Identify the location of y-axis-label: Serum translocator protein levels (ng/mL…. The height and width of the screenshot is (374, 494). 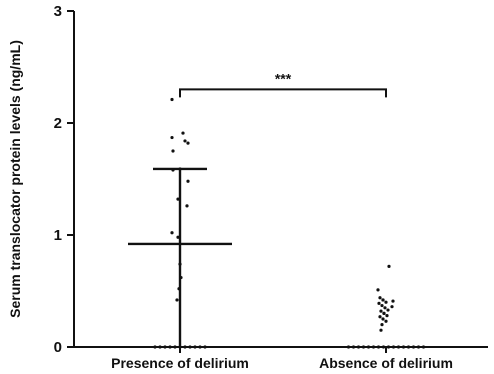
(15, 179).